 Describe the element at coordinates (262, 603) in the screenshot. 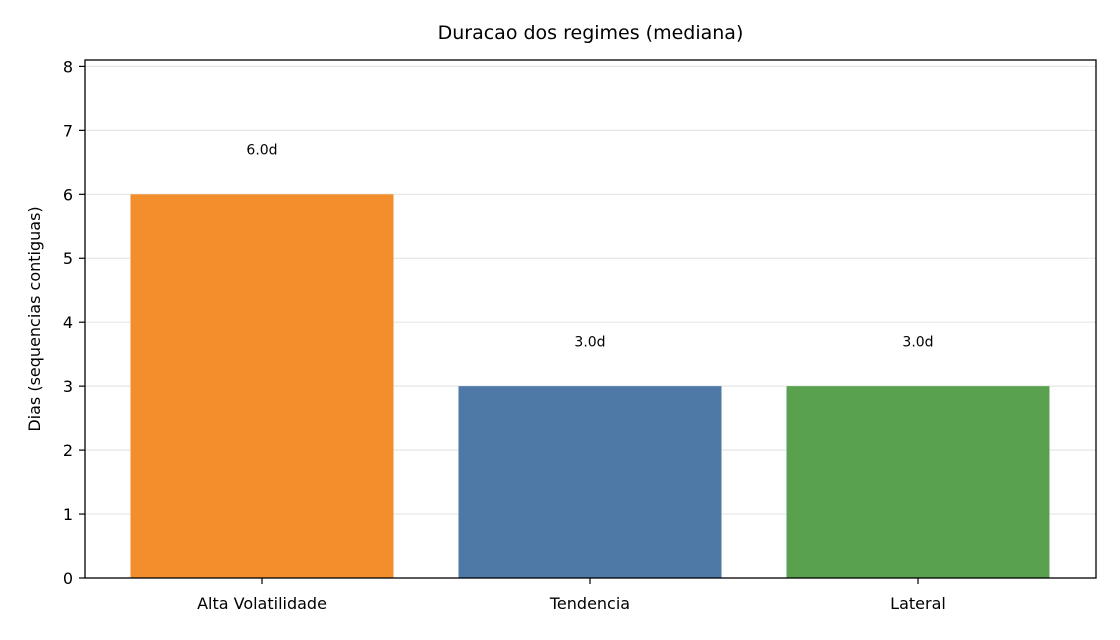

I see `x-tick-label: Alta Volatilidade` at that location.